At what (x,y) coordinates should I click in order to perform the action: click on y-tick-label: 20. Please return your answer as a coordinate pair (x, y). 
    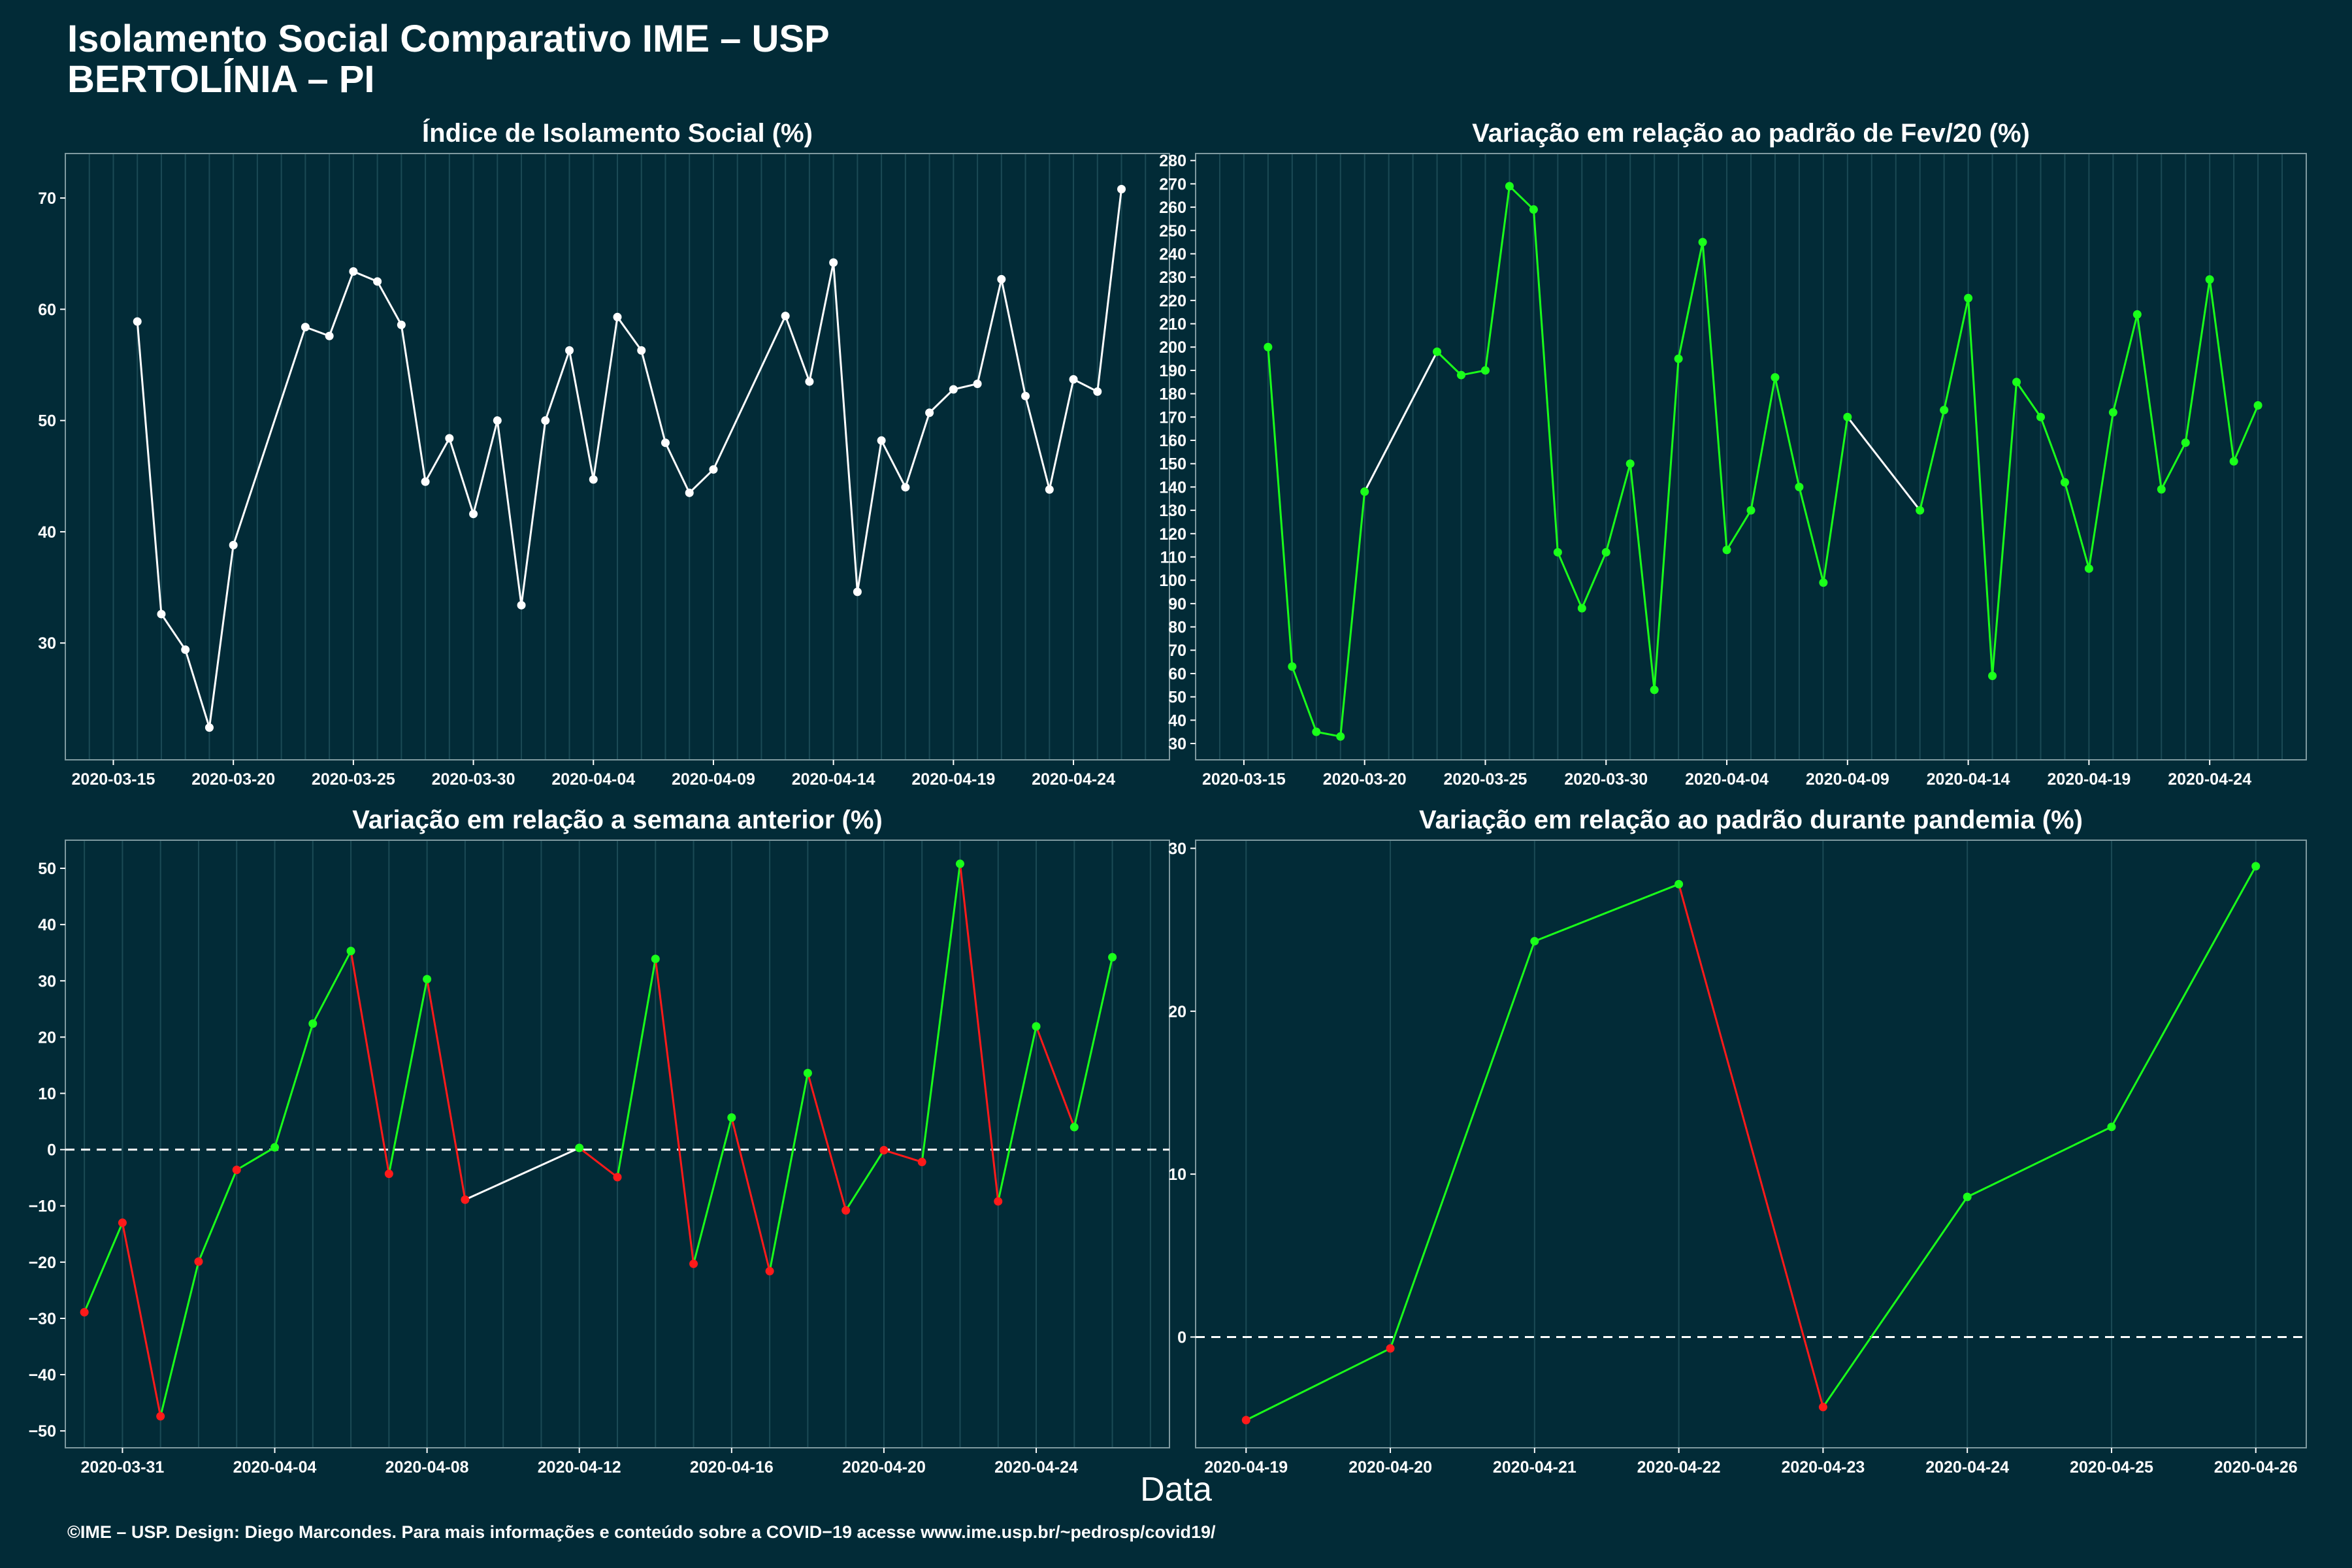
    Looking at the image, I should click on (47, 1037).